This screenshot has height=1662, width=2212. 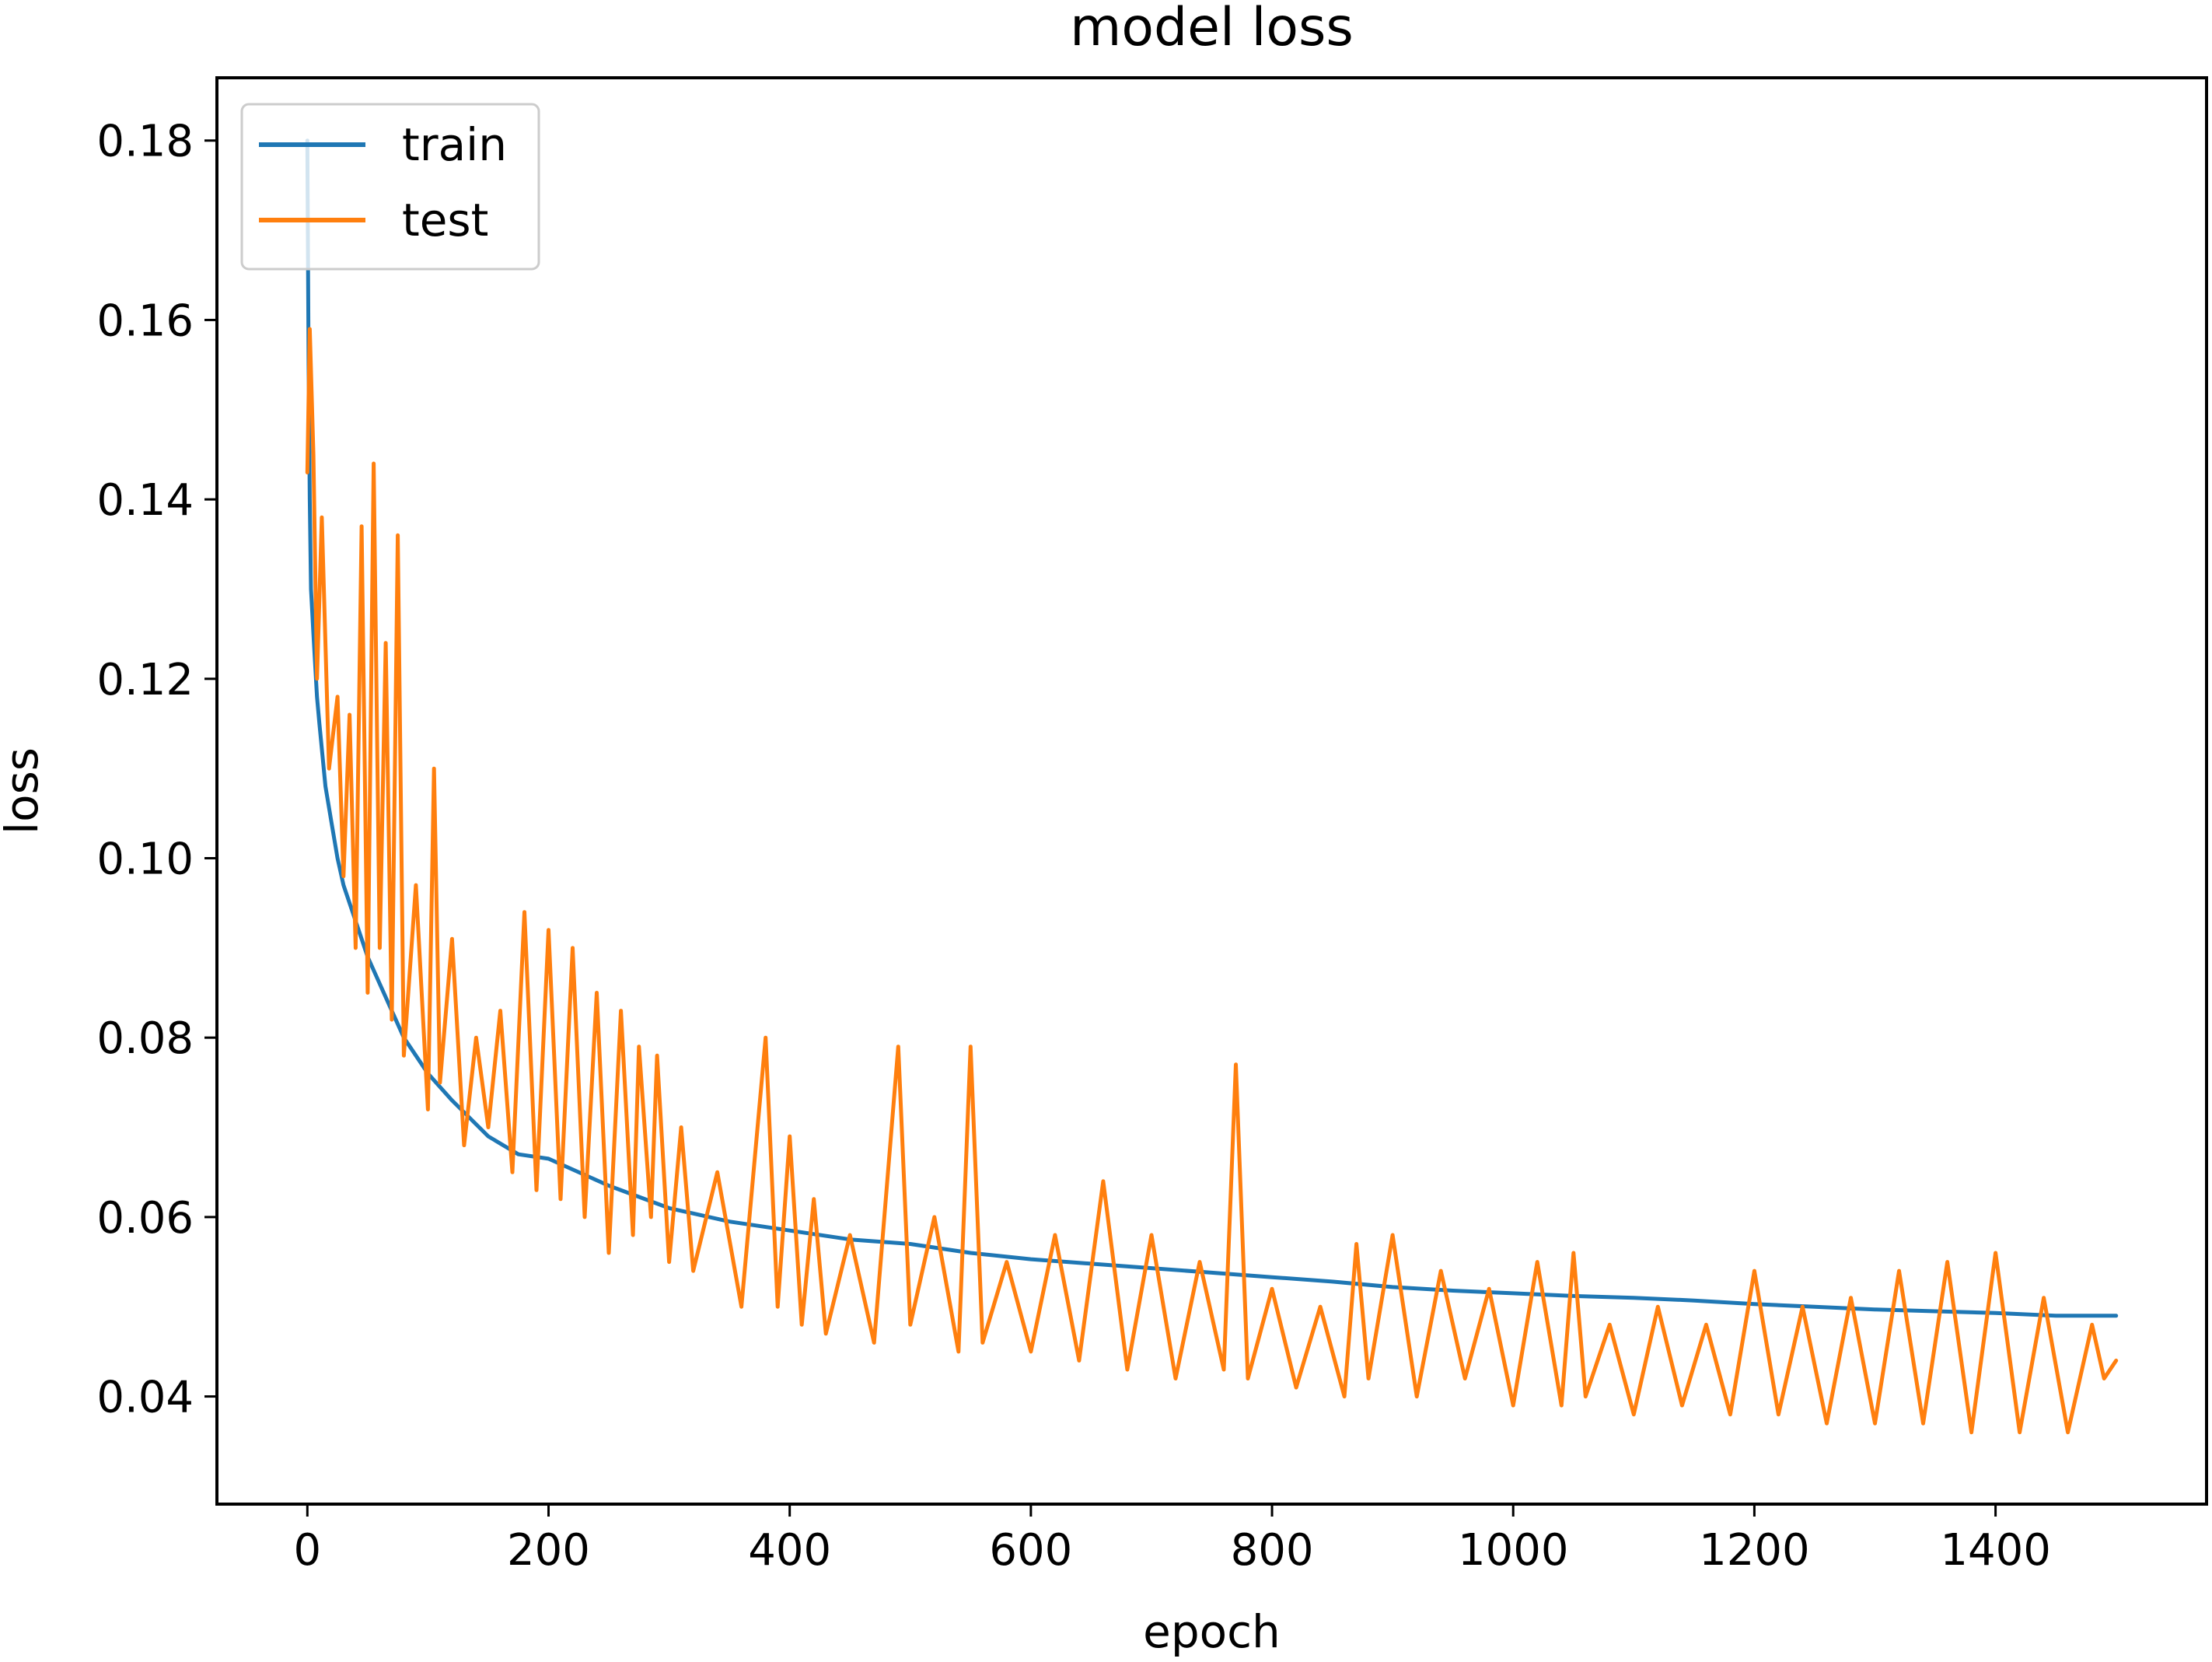 I want to click on x-axis-ticks: 0 200 400 600 800 1000 1200 1400, so click(x=1172, y=1540).